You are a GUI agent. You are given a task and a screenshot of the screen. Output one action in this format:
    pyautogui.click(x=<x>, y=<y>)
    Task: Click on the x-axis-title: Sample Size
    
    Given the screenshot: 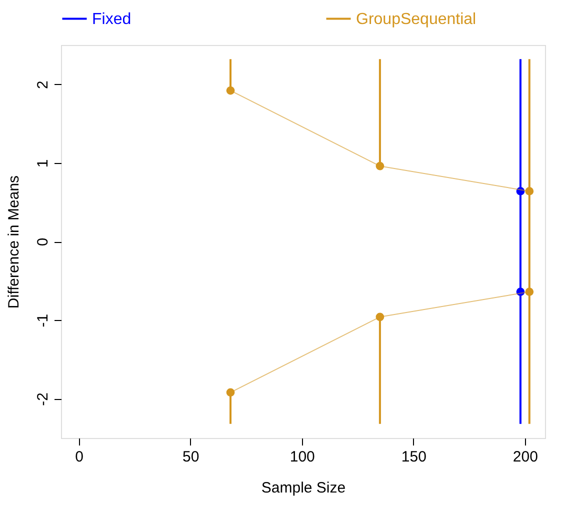 What is the action you would take?
    pyautogui.click(x=303, y=488)
    